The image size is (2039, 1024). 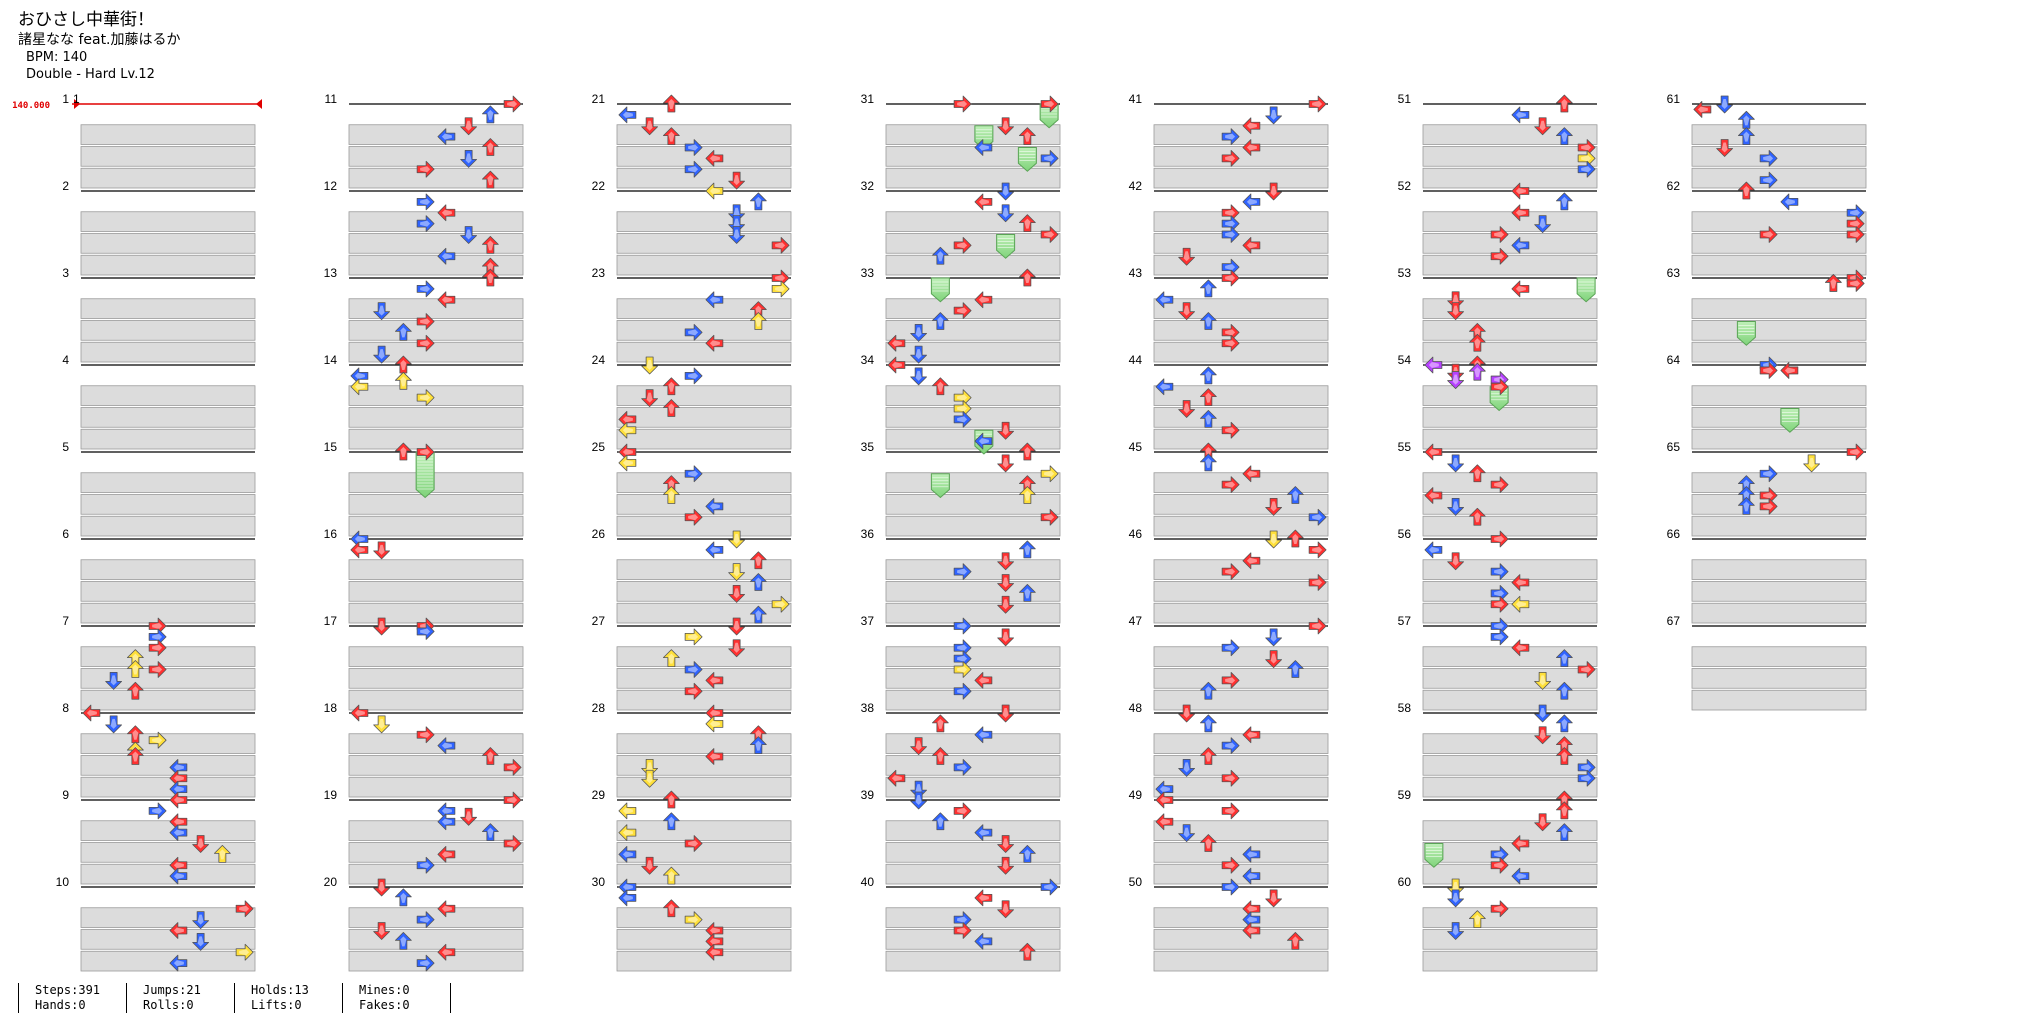 What do you see at coordinates (1405, 186) in the screenshot?
I see `measure-number: 52` at bounding box center [1405, 186].